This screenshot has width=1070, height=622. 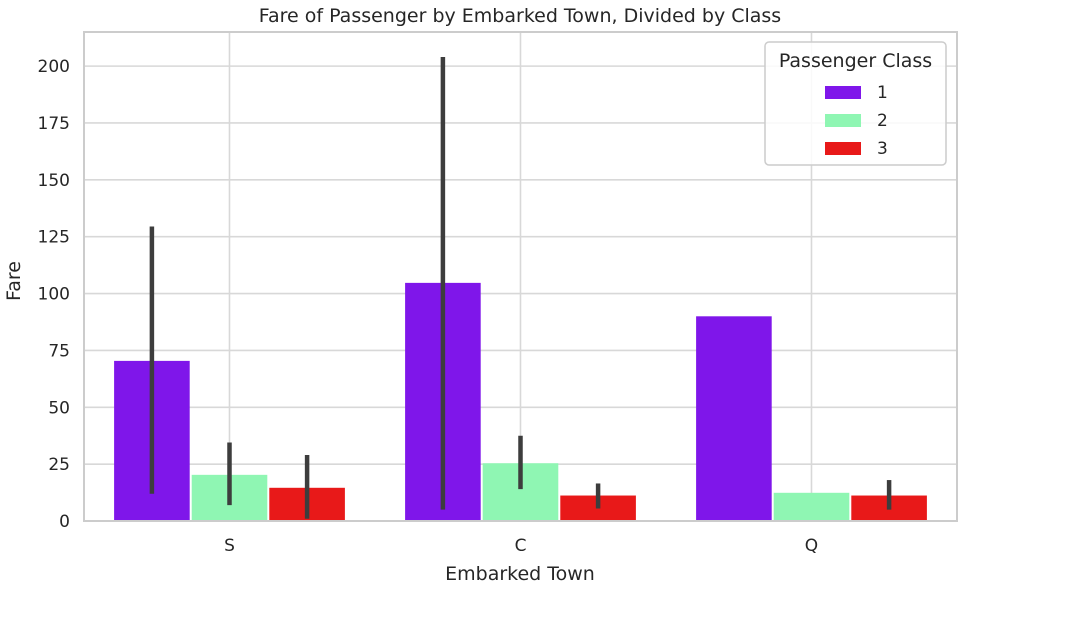 What do you see at coordinates (54, 238) in the screenshot?
I see `y-tick-label: 125` at bounding box center [54, 238].